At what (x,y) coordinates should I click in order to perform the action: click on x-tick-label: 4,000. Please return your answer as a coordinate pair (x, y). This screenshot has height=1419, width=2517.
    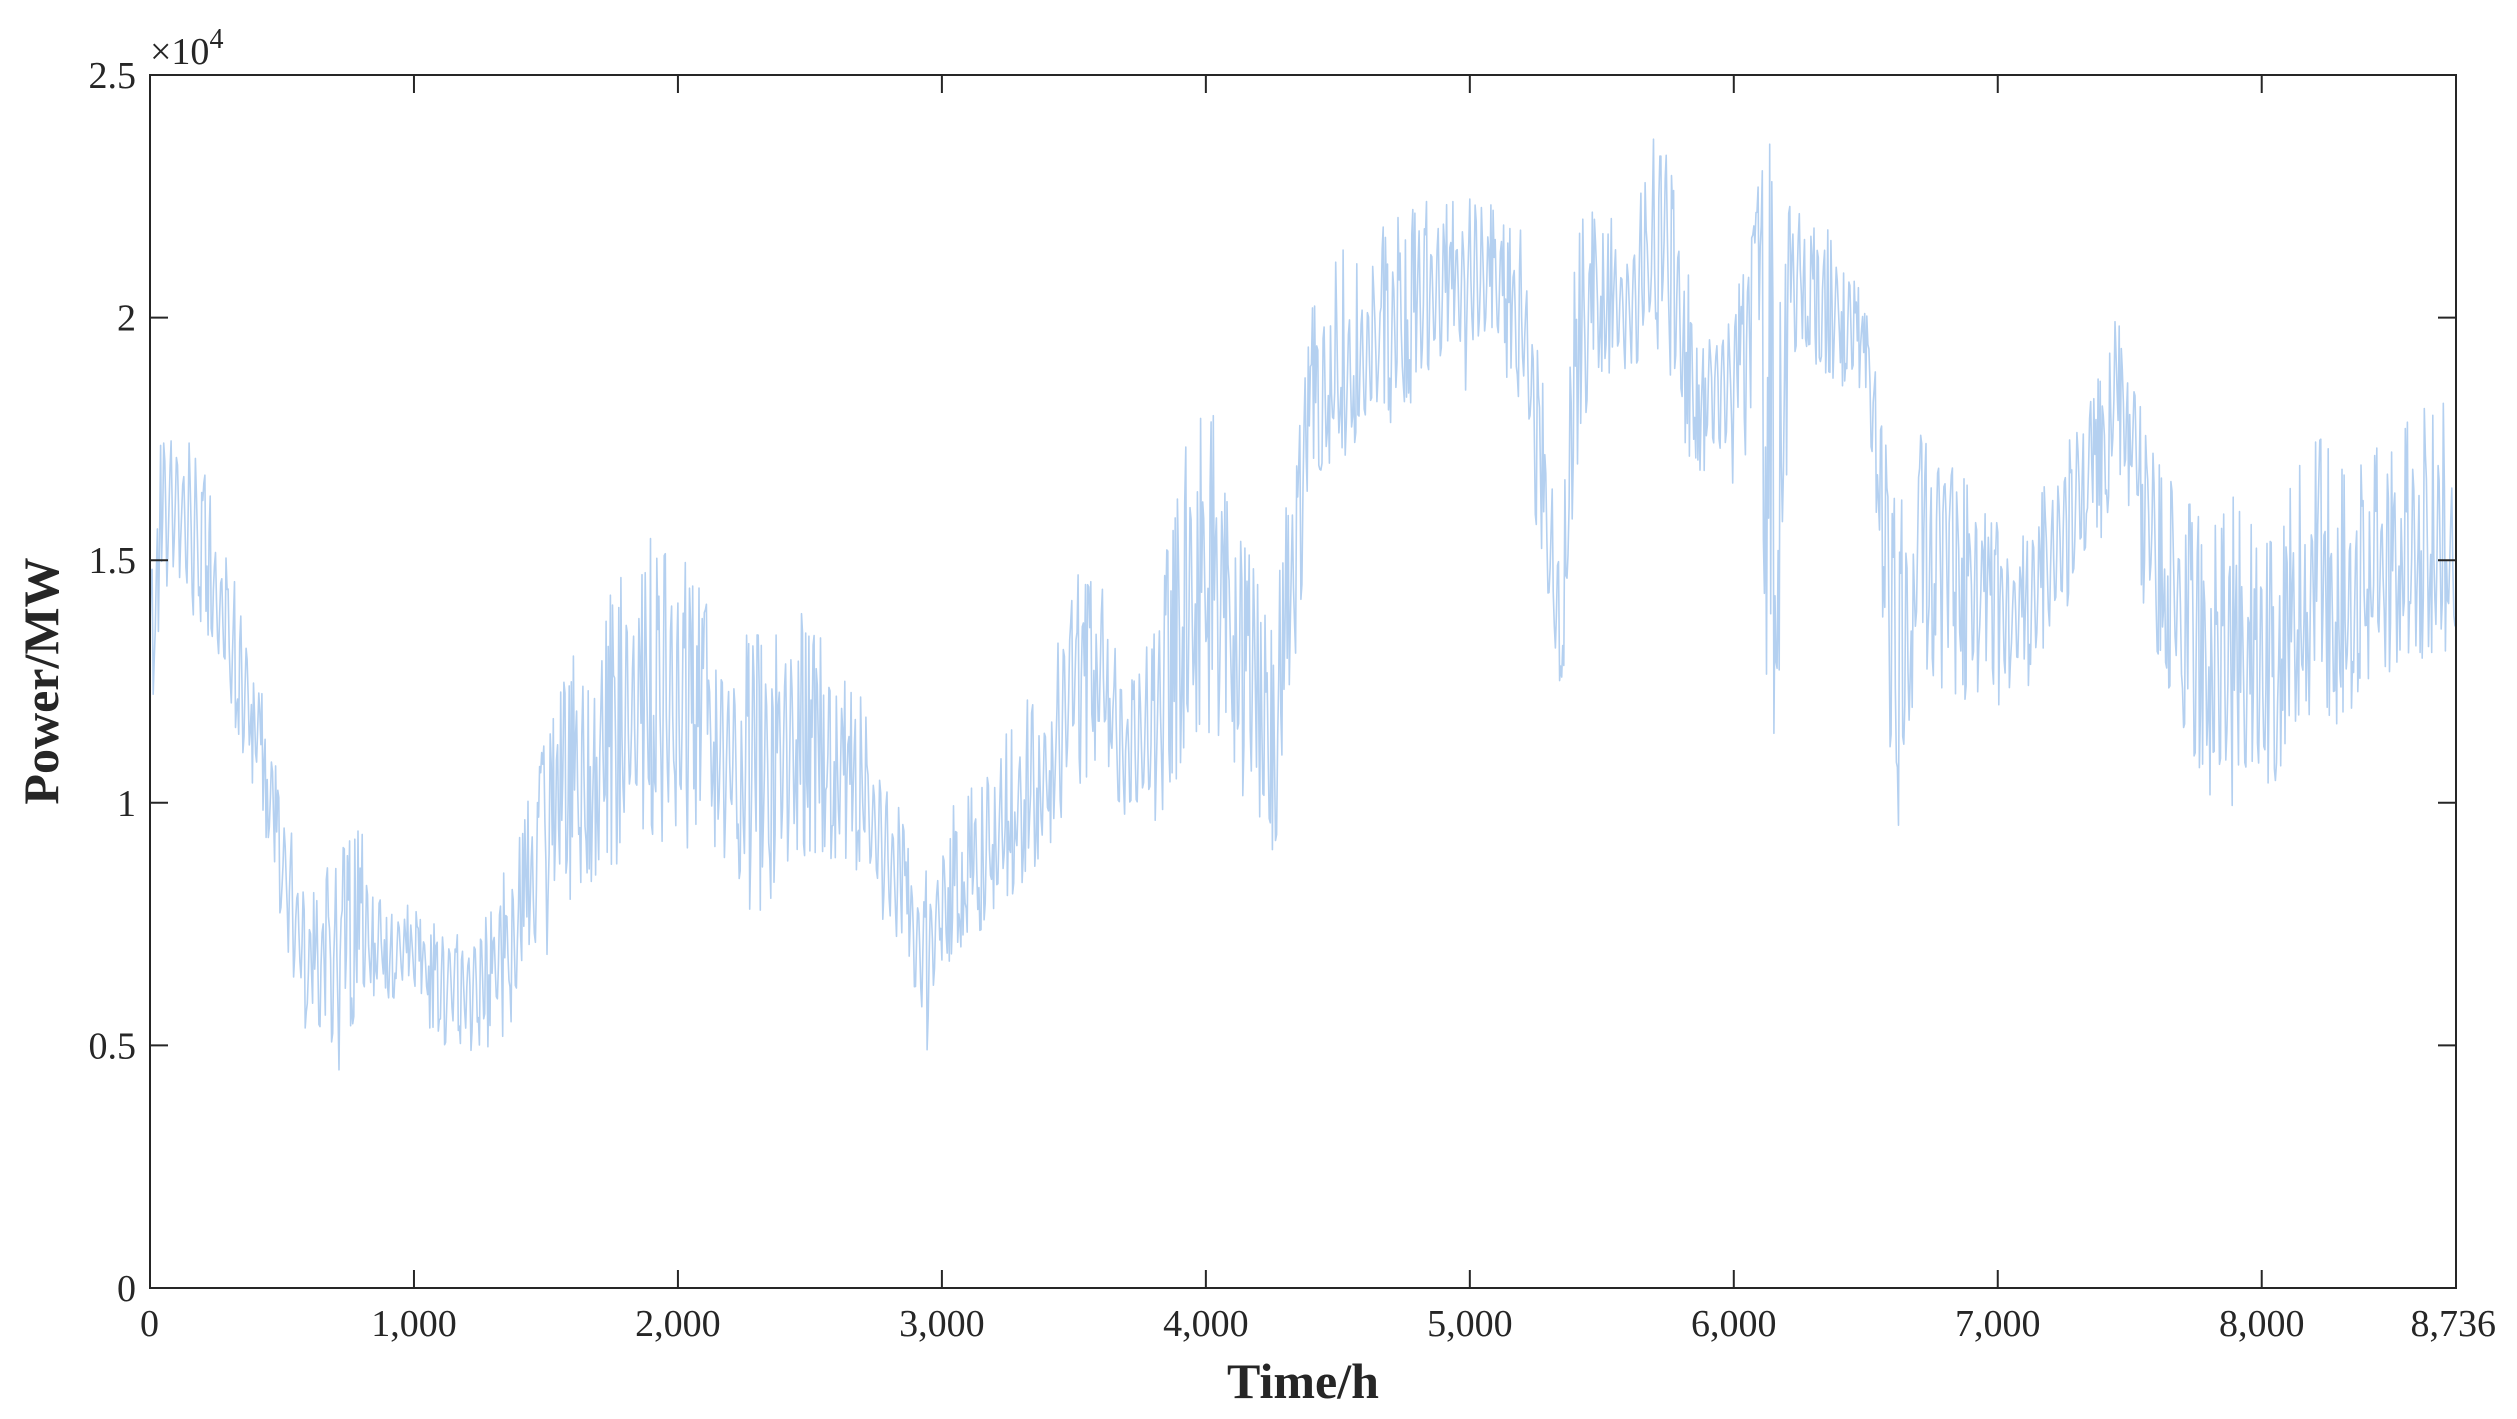
    Looking at the image, I should click on (1206, 1324).